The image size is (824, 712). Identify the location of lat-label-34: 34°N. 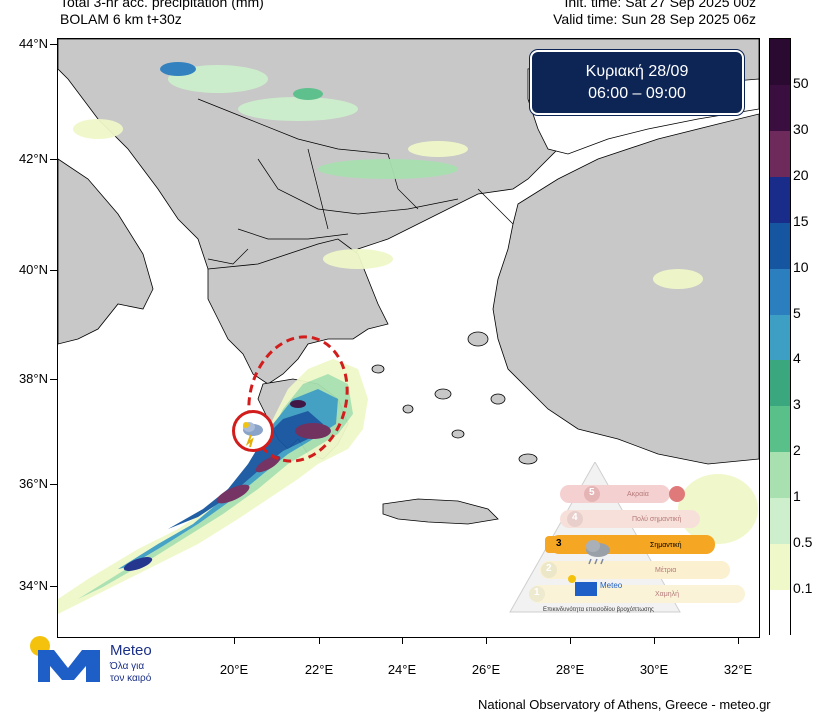
(33, 585).